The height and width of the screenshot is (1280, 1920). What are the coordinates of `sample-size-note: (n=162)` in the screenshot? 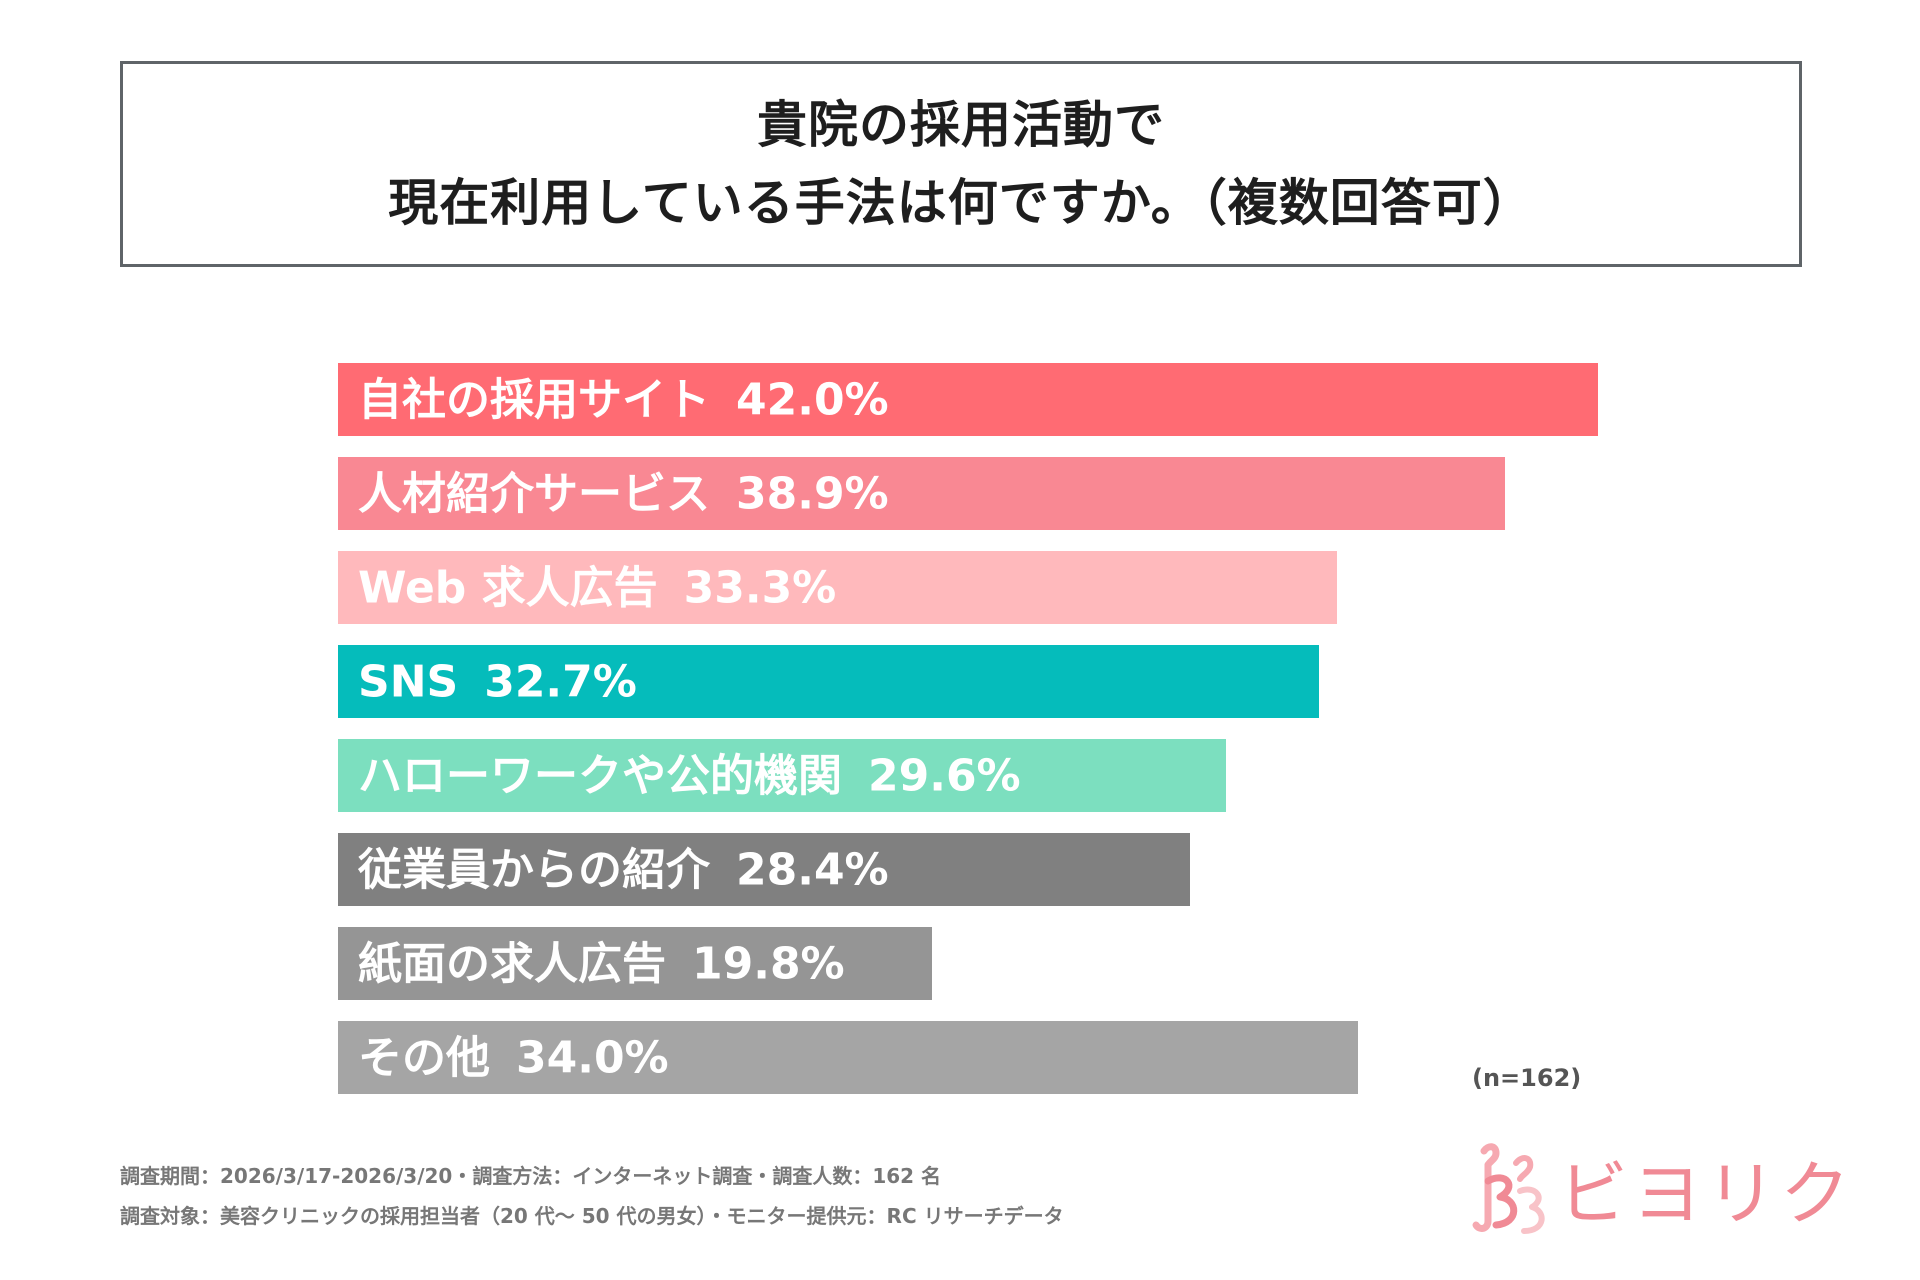 It's located at (1527, 1078).